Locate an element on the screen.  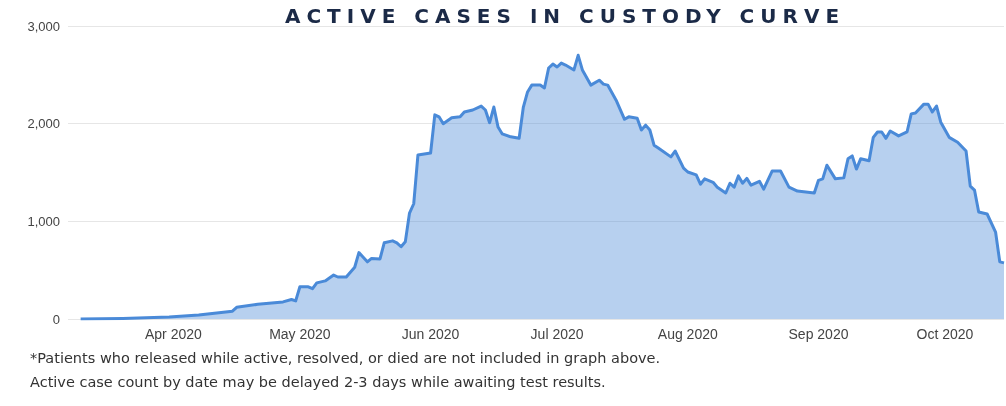
x-tick-label: May 2020 is located at coordinates (300, 334).